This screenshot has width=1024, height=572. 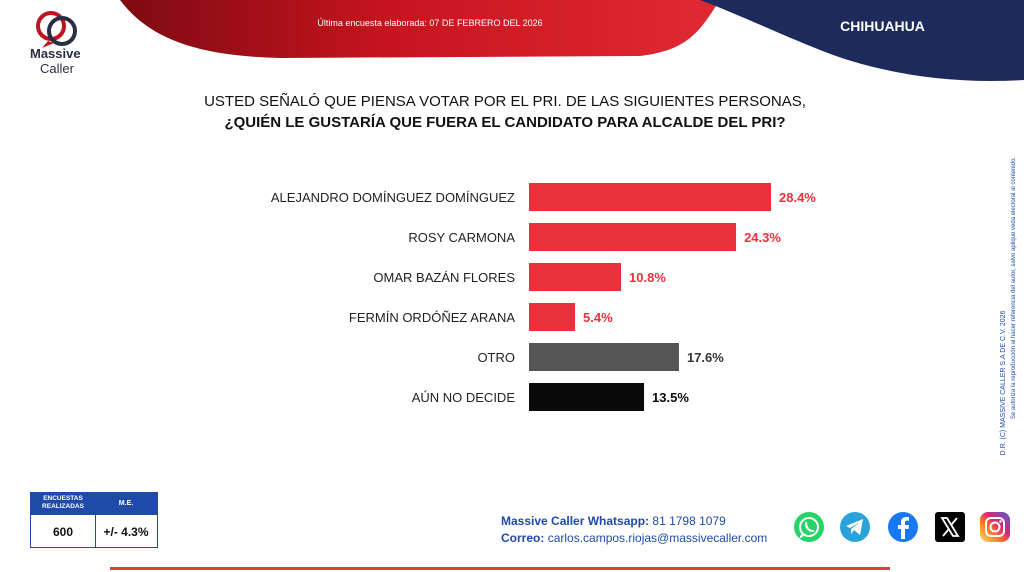 What do you see at coordinates (950, 527) in the screenshot?
I see `x-icon` at bounding box center [950, 527].